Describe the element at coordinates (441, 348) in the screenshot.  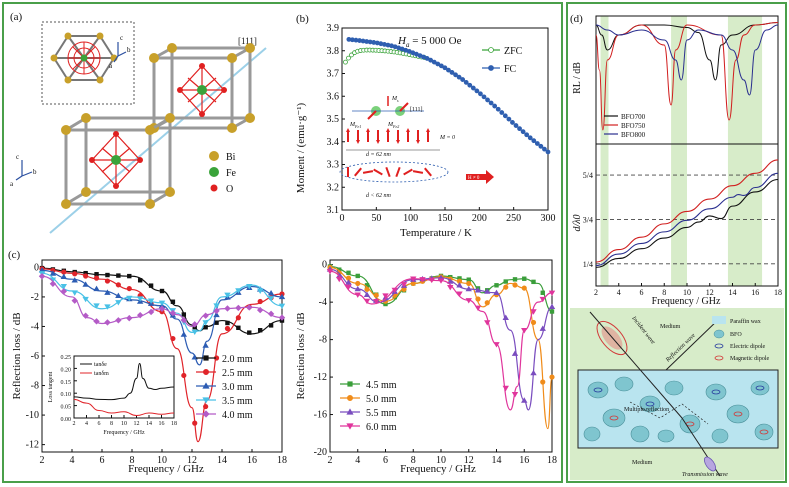
I see `series-line-5-0-mm` at that location.